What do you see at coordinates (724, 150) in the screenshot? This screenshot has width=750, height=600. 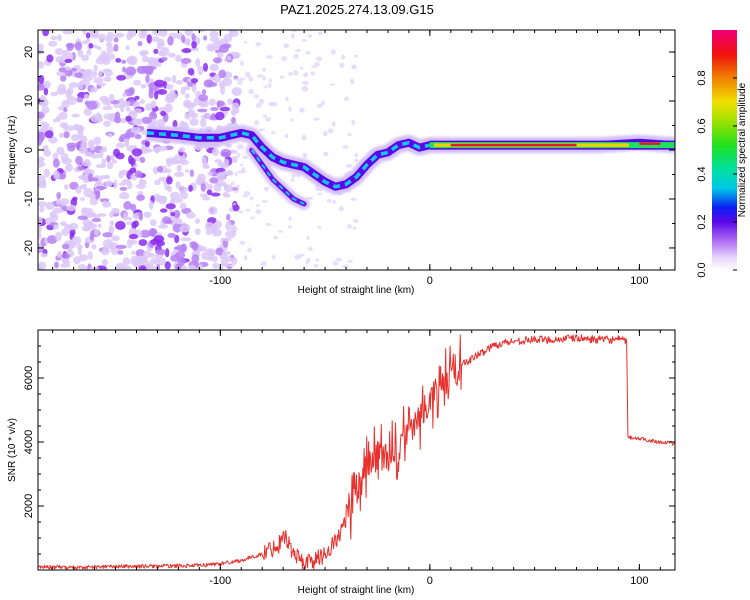 I see `colorbar-gradient` at bounding box center [724, 150].